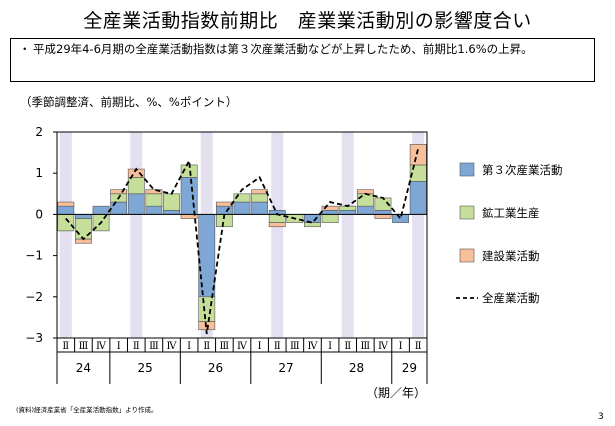  I want to click on unit-note: （季節調整済、前期比、%、%ポイント）, so click(129, 102).